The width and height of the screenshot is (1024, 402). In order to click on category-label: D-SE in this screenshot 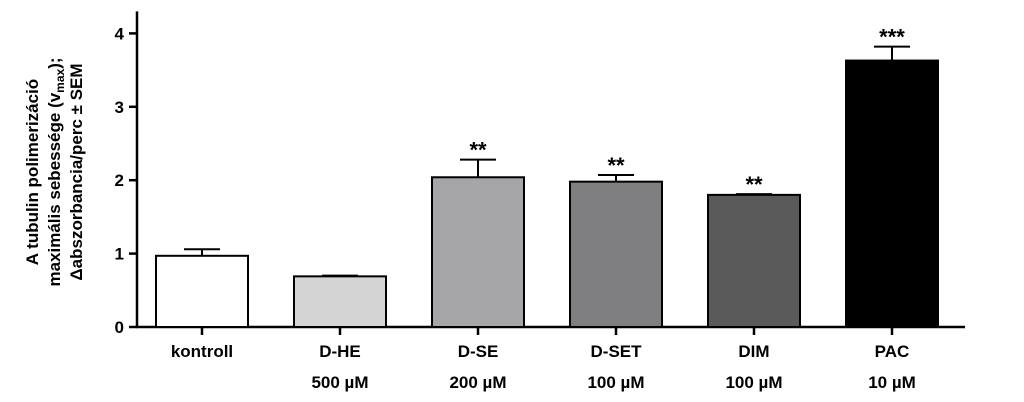, I will do `click(478, 351)`.